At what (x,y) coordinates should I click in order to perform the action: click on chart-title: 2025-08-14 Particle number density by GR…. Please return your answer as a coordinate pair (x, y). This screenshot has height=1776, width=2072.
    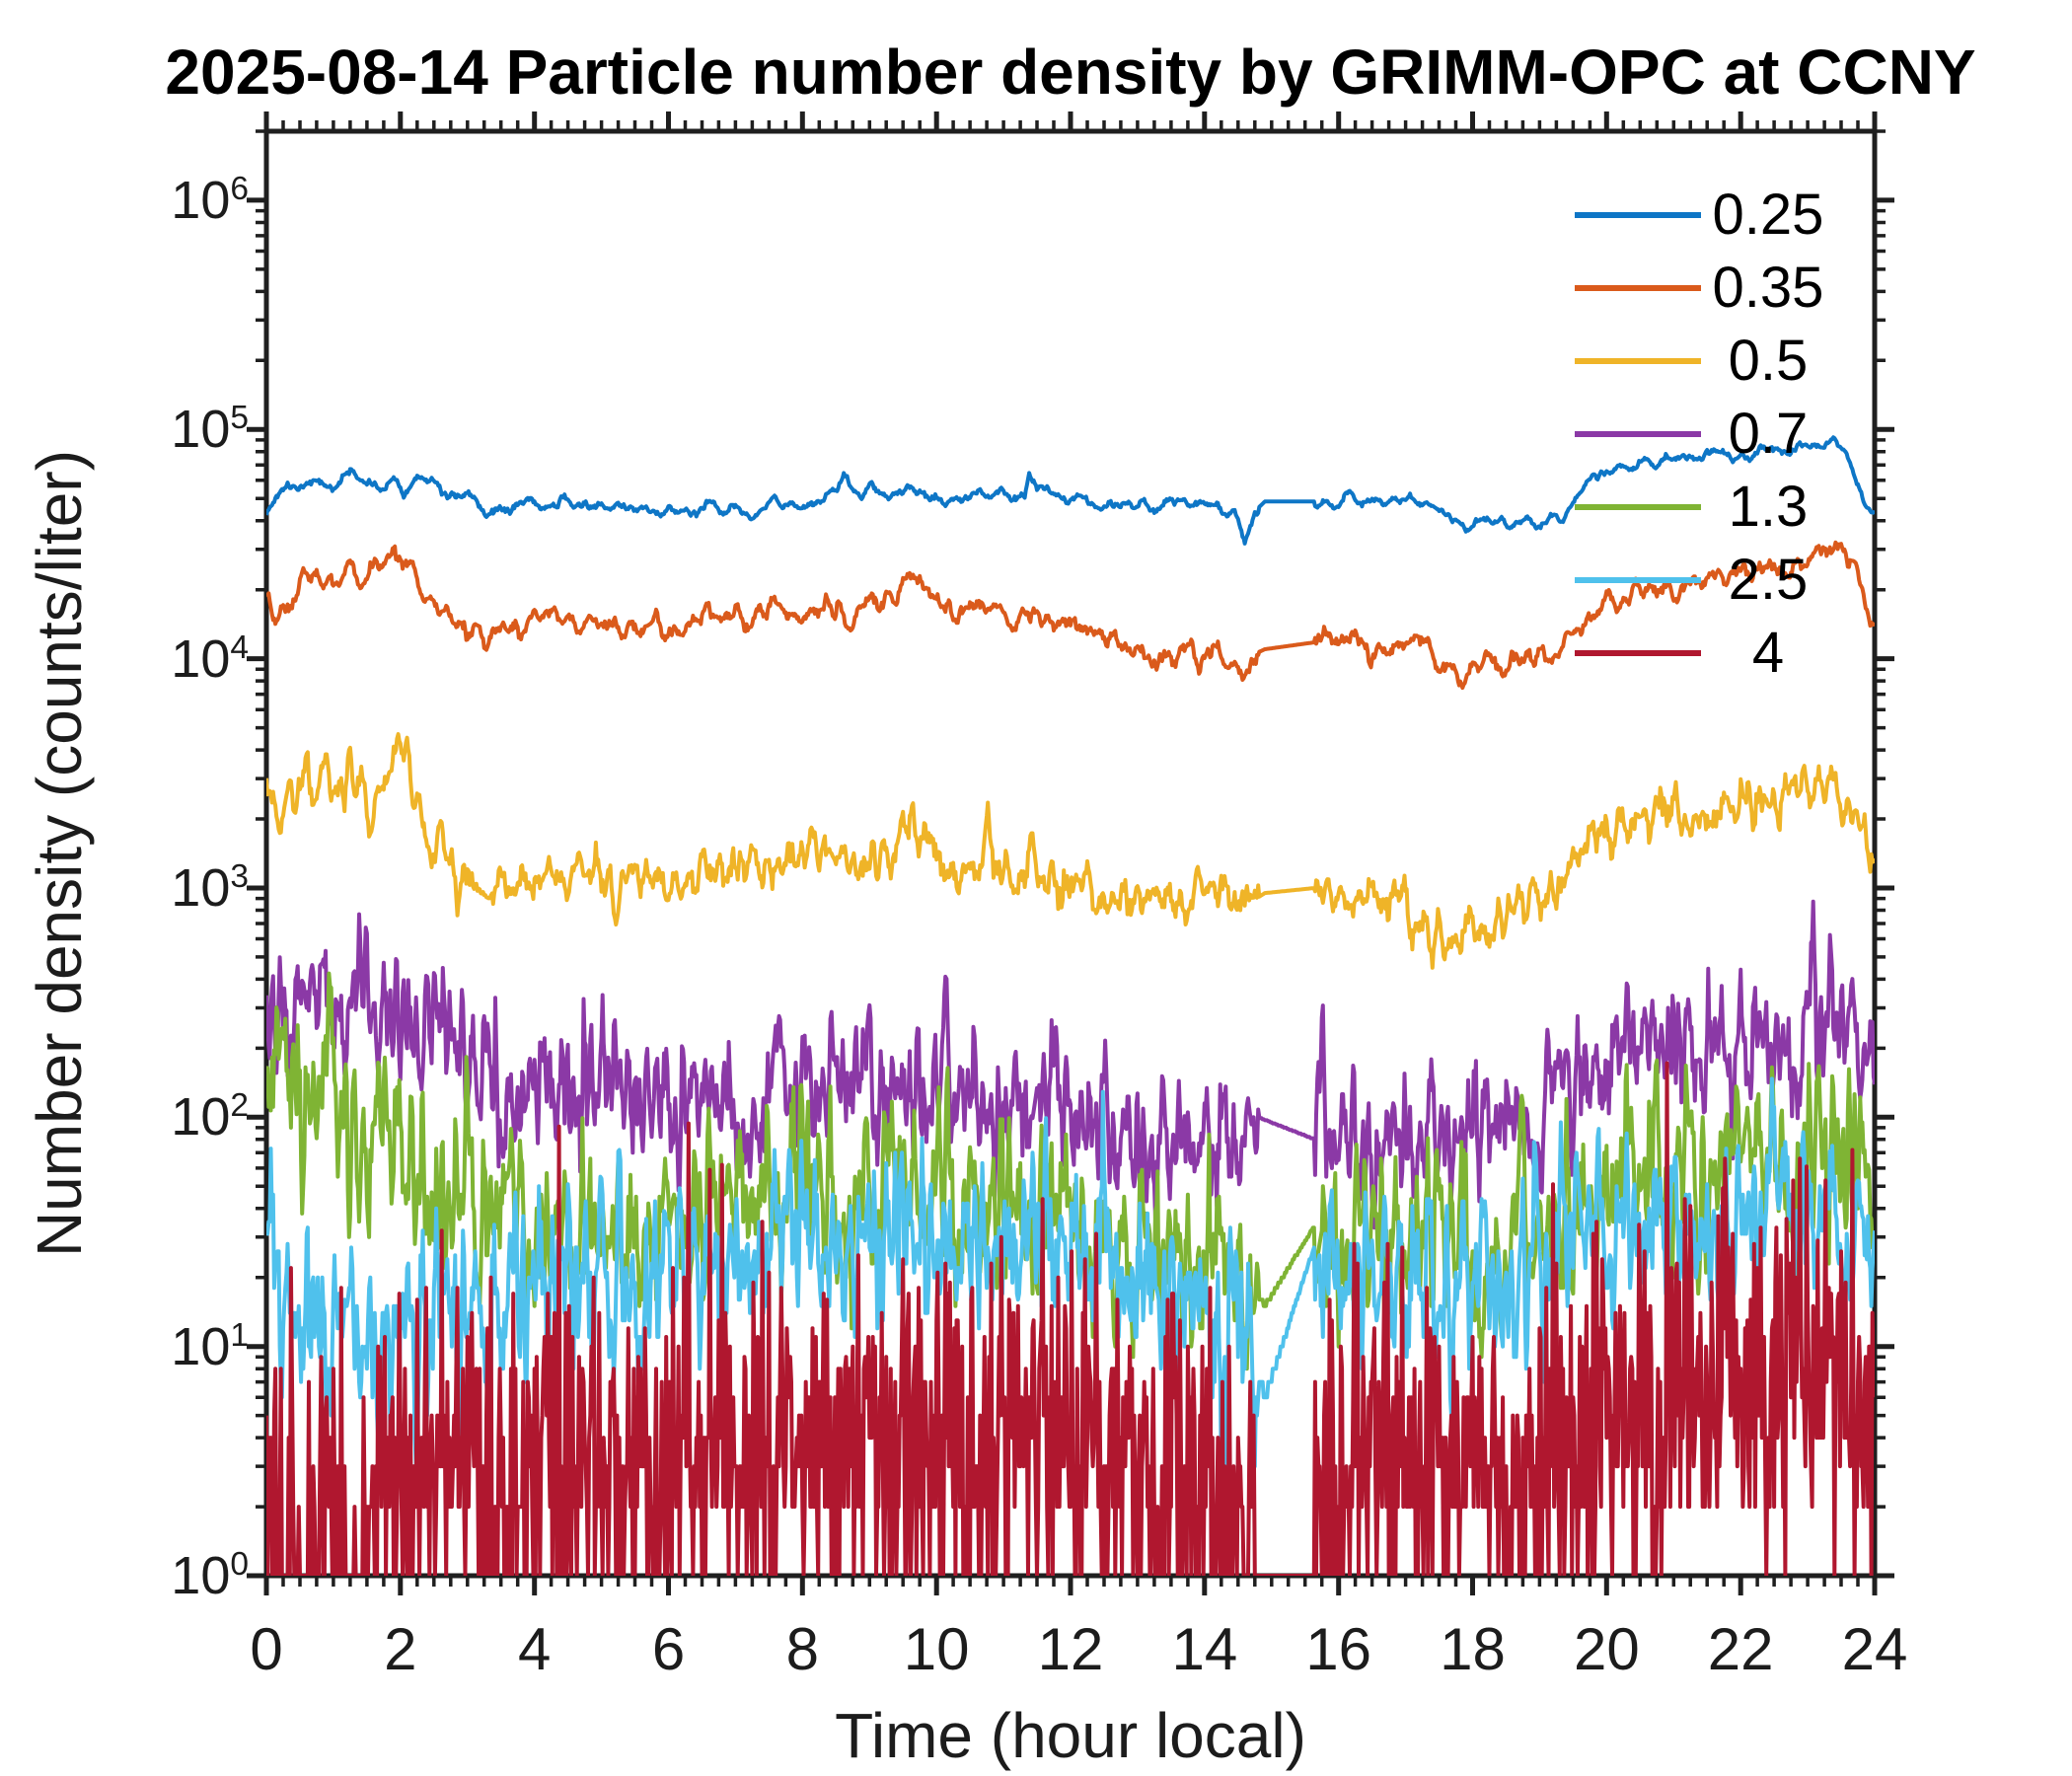
    Looking at the image, I should click on (1070, 73).